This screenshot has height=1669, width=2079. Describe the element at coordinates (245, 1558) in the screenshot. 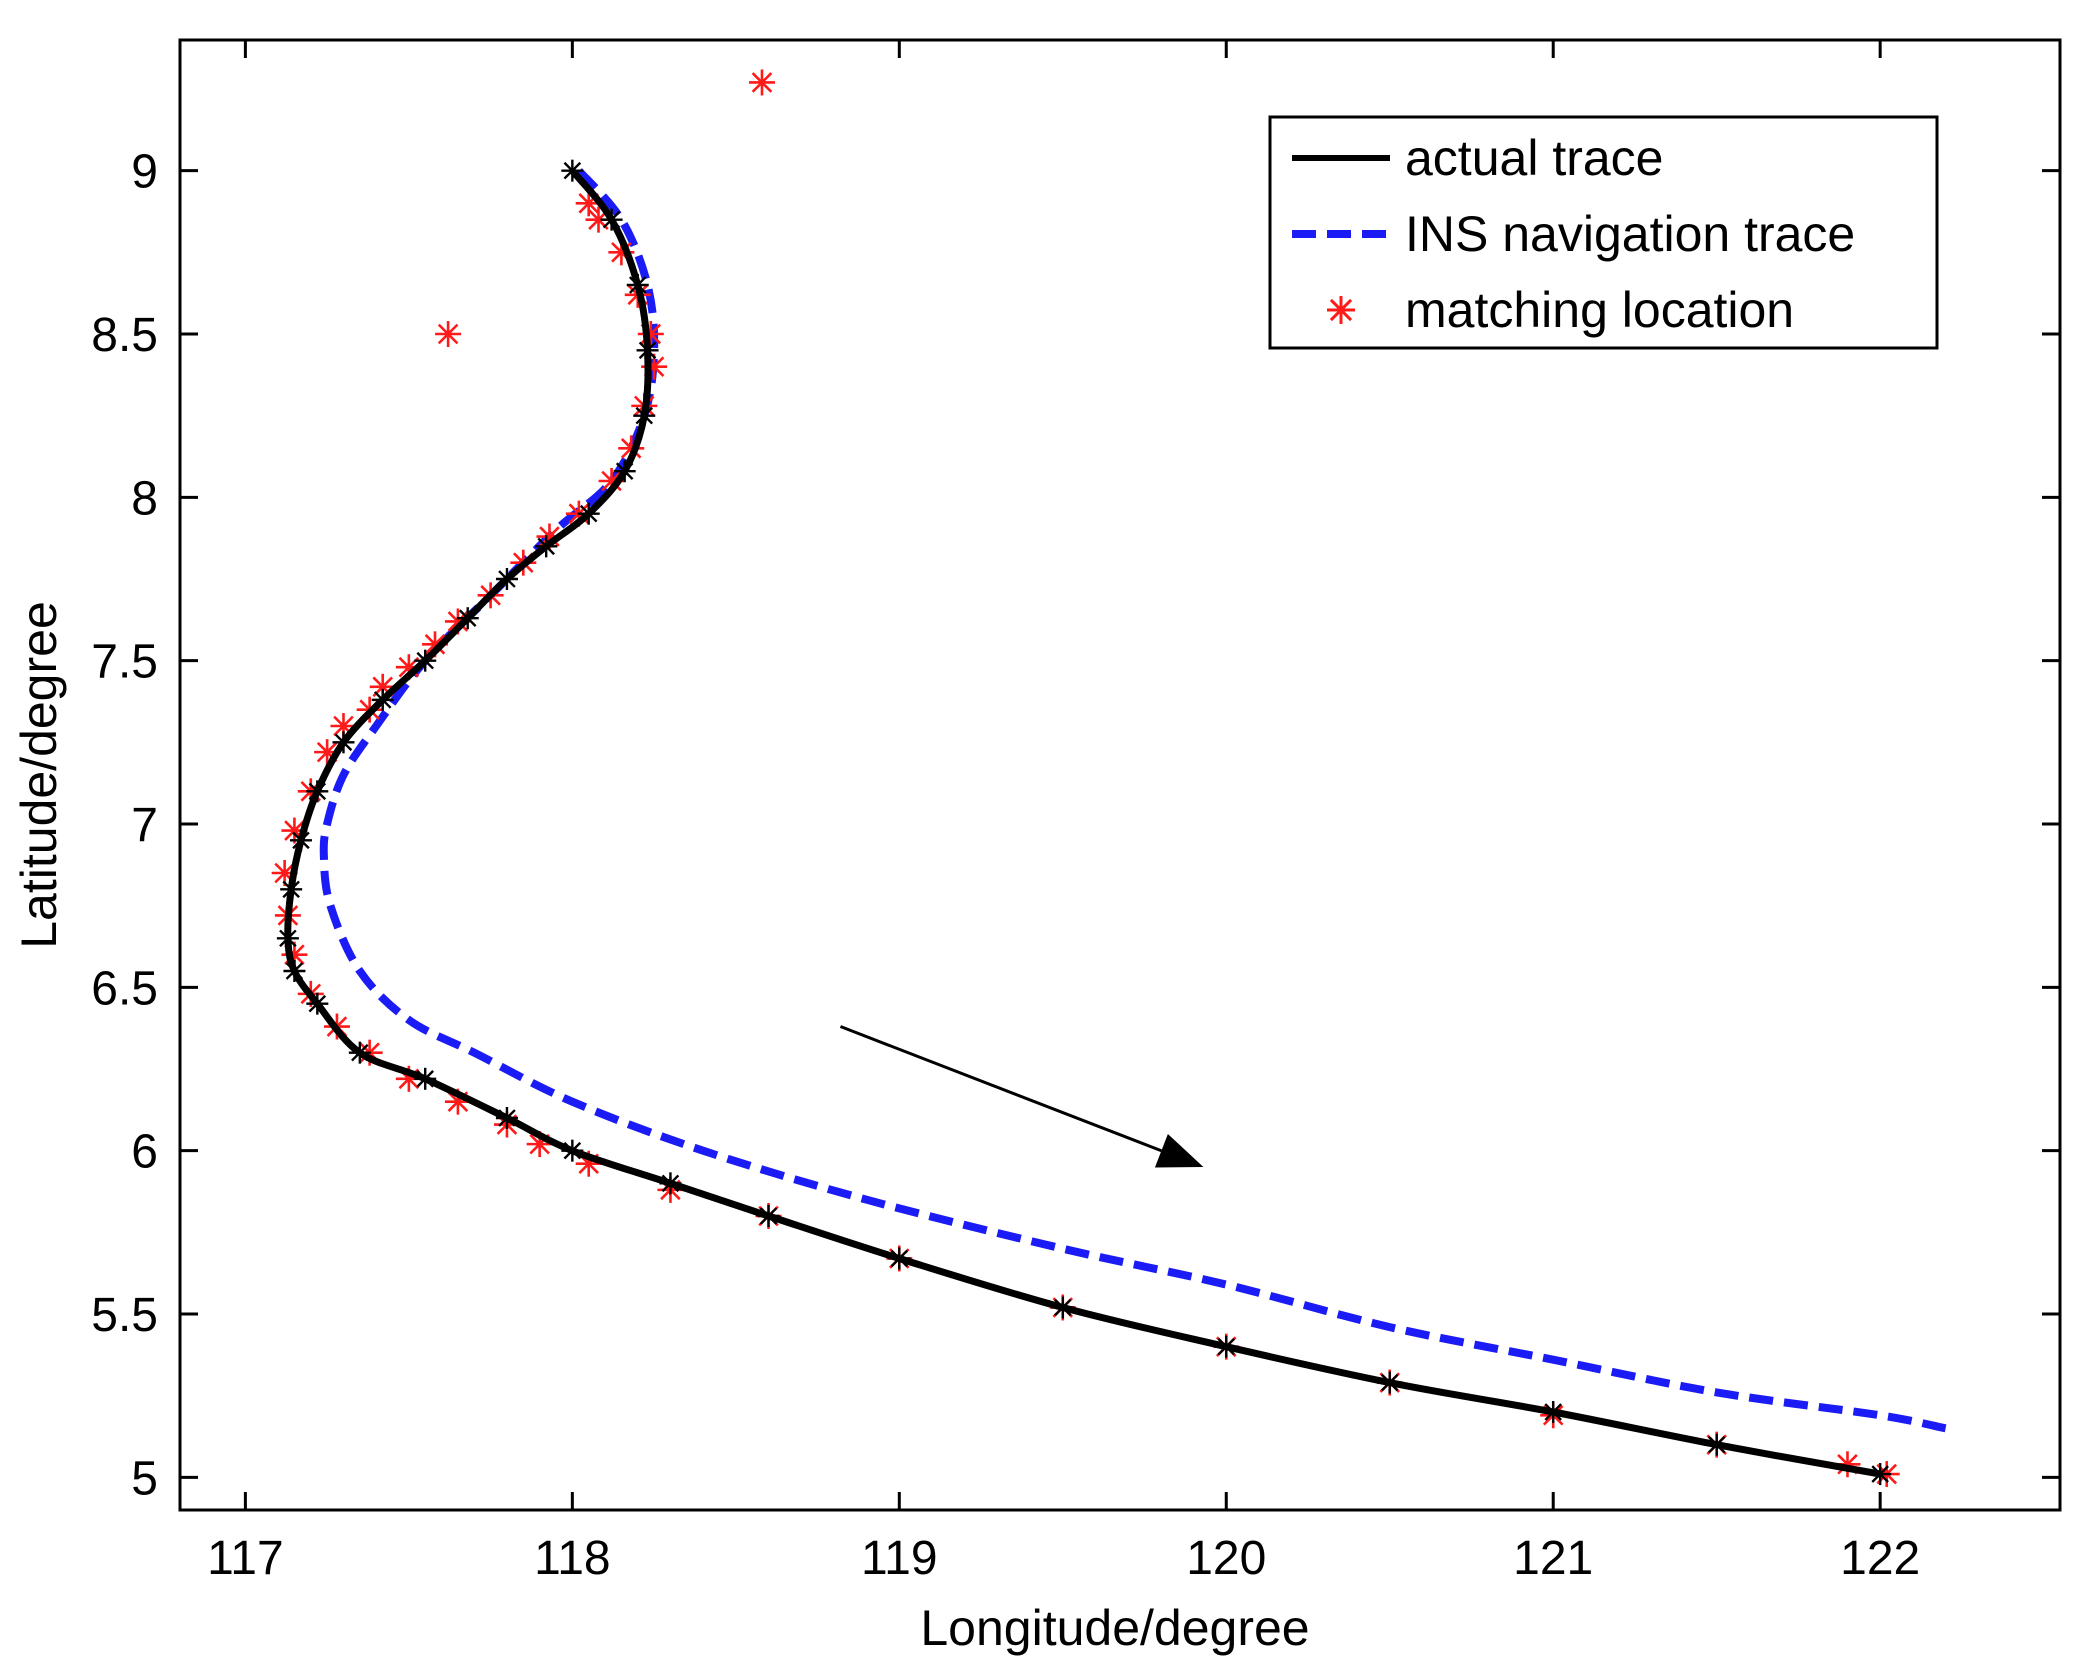

I see `x-tick-label: 117` at that location.